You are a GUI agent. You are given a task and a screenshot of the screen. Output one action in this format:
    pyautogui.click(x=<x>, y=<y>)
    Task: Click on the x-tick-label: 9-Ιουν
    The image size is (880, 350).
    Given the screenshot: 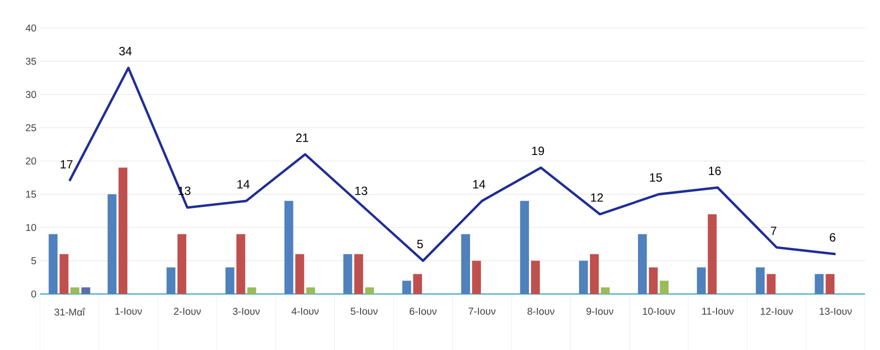 What is the action you would take?
    pyautogui.click(x=600, y=311)
    